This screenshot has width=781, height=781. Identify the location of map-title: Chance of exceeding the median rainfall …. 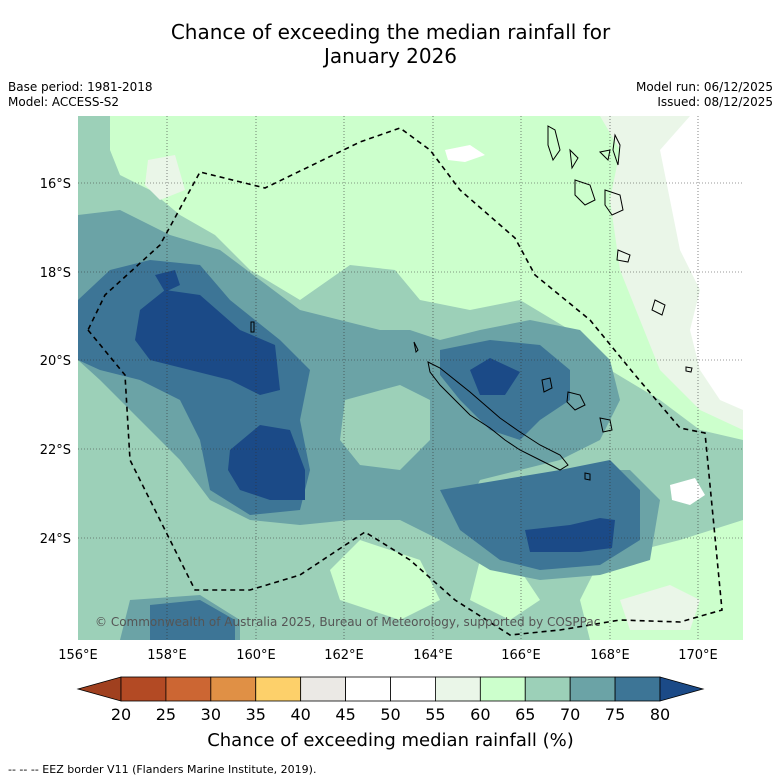
(390, 44).